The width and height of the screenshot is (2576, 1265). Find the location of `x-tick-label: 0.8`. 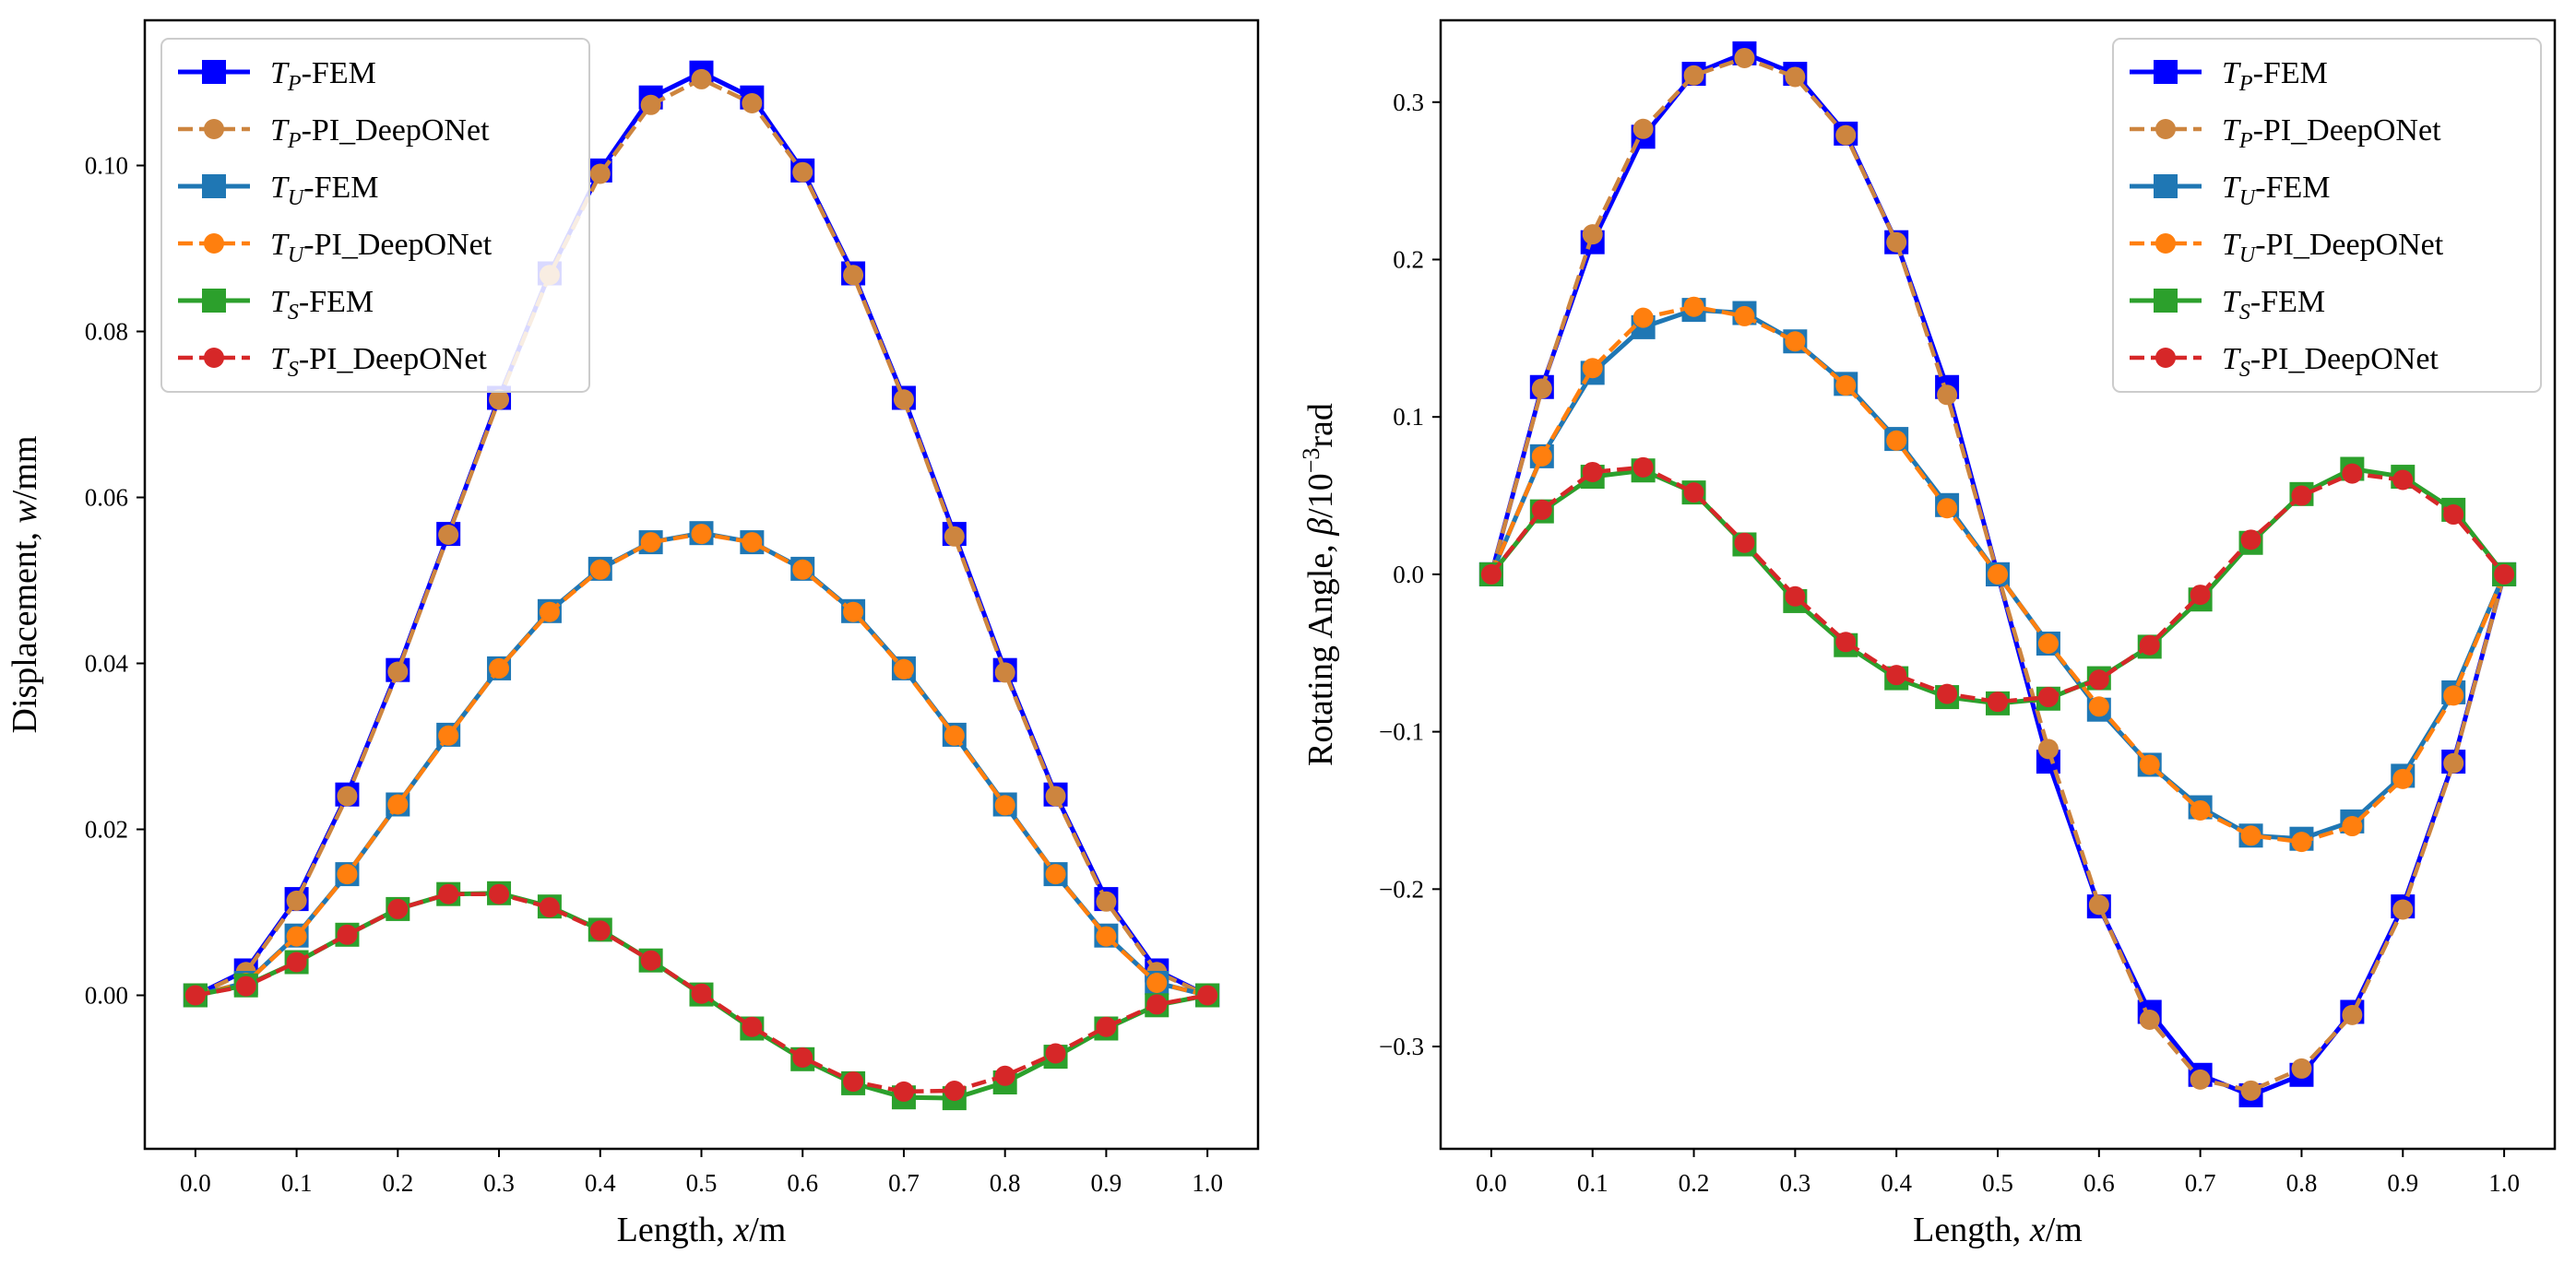

x-tick-label: 0.8 is located at coordinates (1005, 1183).